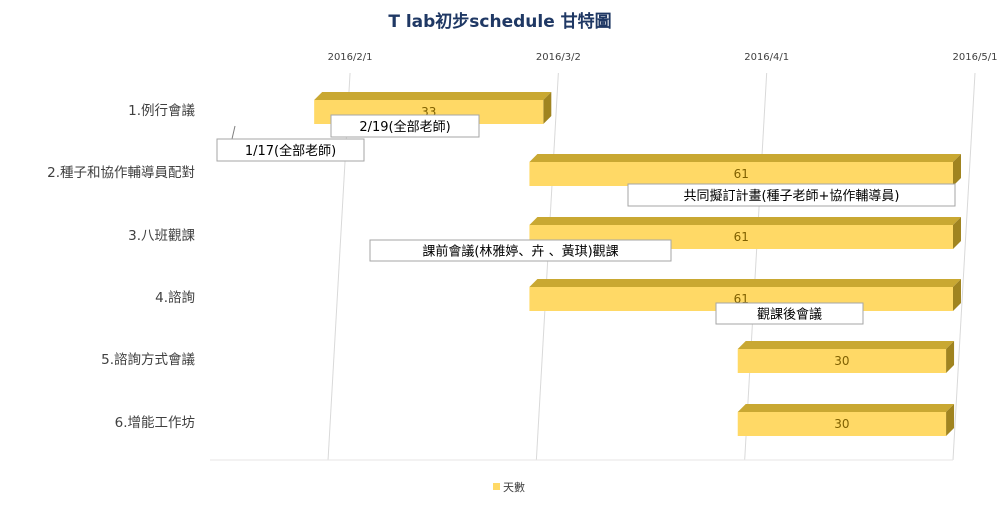 The width and height of the screenshot is (1000, 506). What do you see at coordinates (975, 57) in the screenshot?
I see `x-tick-label: 2016/5/1` at bounding box center [975, 57].